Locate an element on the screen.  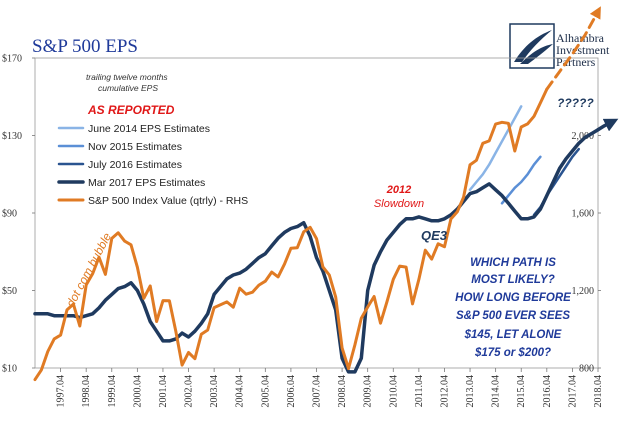
subtitle-line-2: cumulative EPS is located at coordinates (128, 88).